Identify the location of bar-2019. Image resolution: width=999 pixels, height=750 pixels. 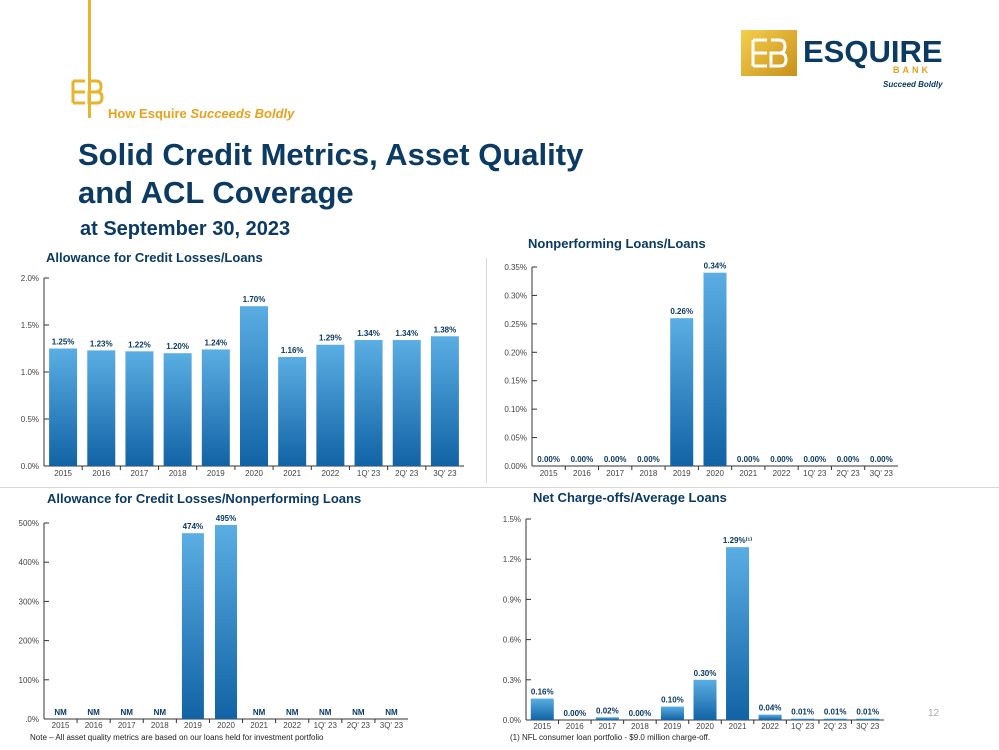
(192, 626).